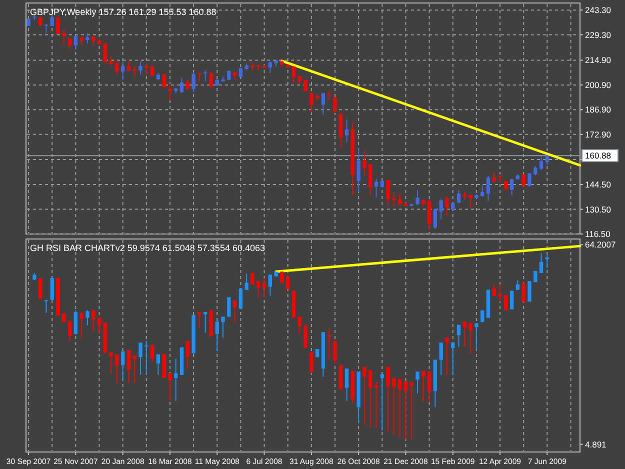  What do you see at coordinates (600, 245) in the screenshot?
I see `y-tick-label: 64.2007` at bounding box center [600, 245].